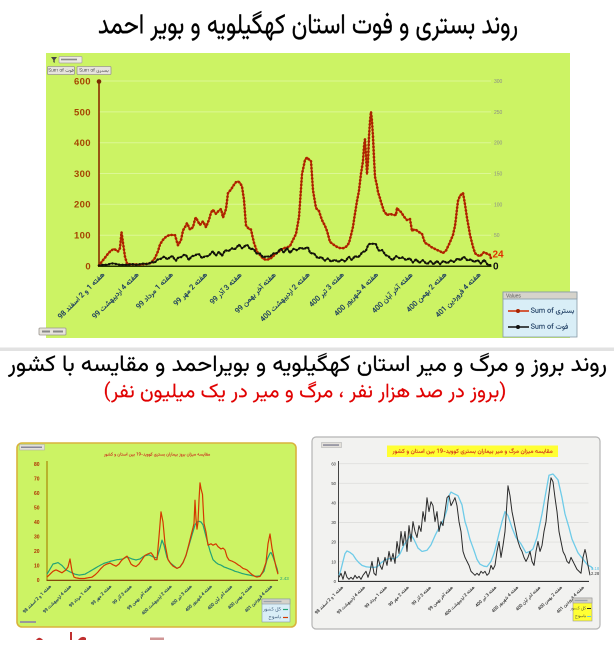 The height and width of the screenshot is (645, 614). I want to click on svg-text: 3.18, so click(595, 568).